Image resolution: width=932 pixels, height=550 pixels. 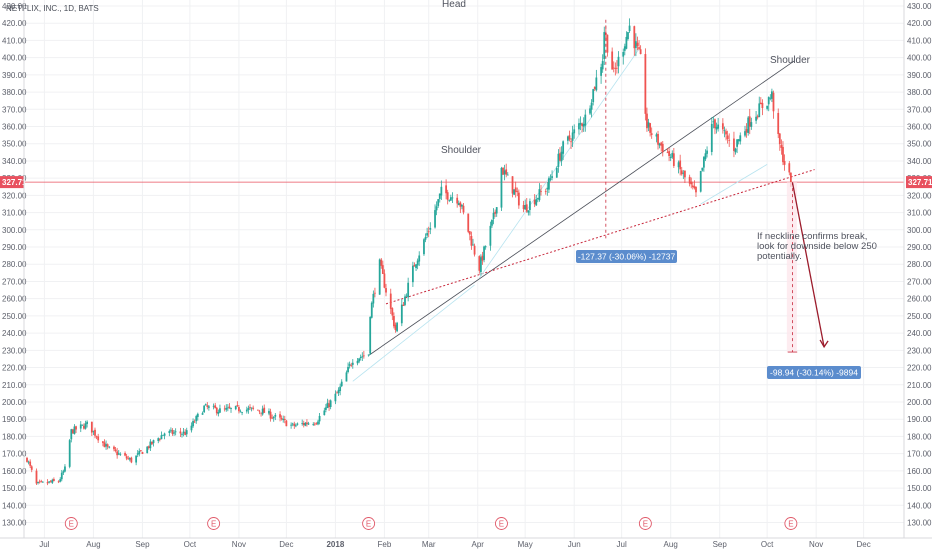 What do you see at coordinates (14, 488) in the screenshot?
I see `left-tick-label: 150.00` at bounding box center [14, 488].